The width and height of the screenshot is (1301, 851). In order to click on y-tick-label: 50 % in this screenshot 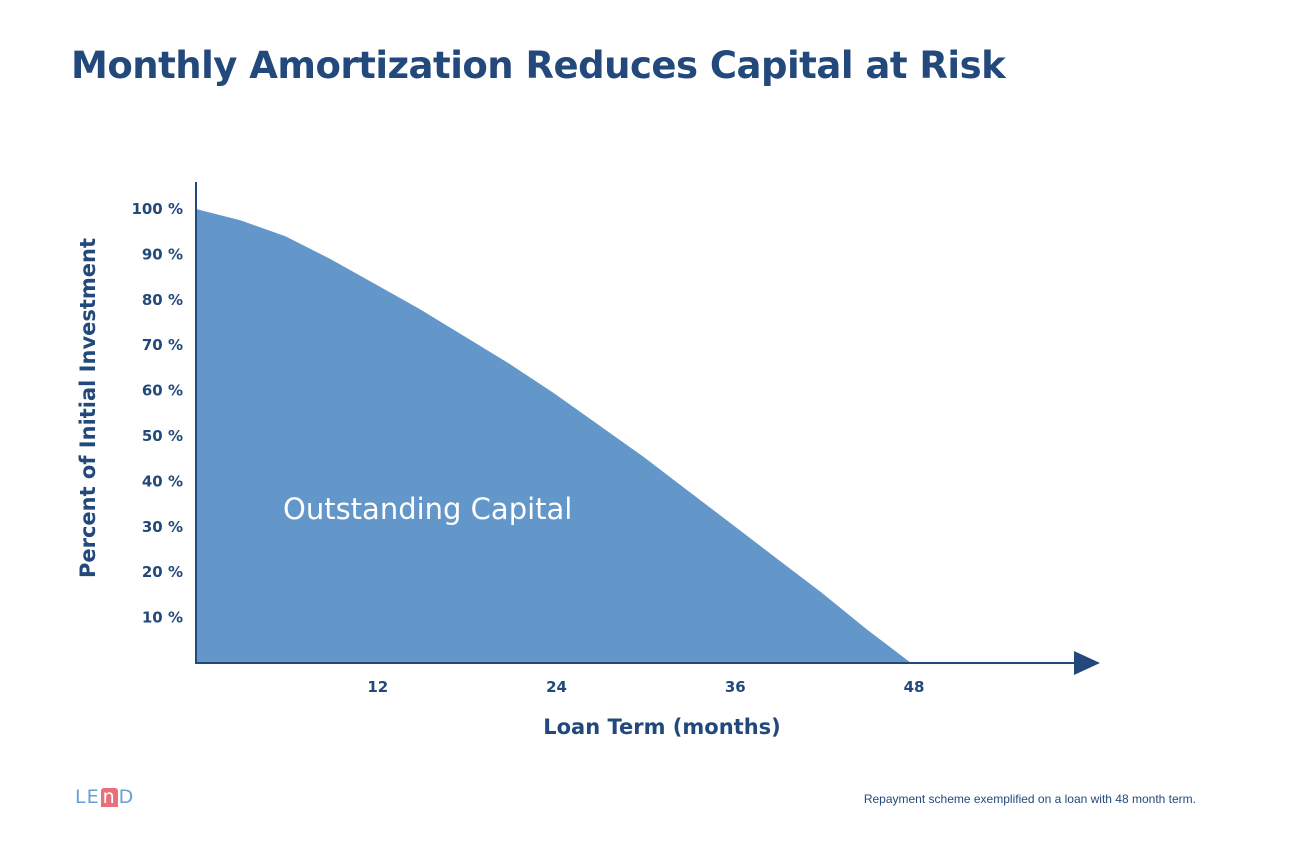, I will do `click(162, 436)`.